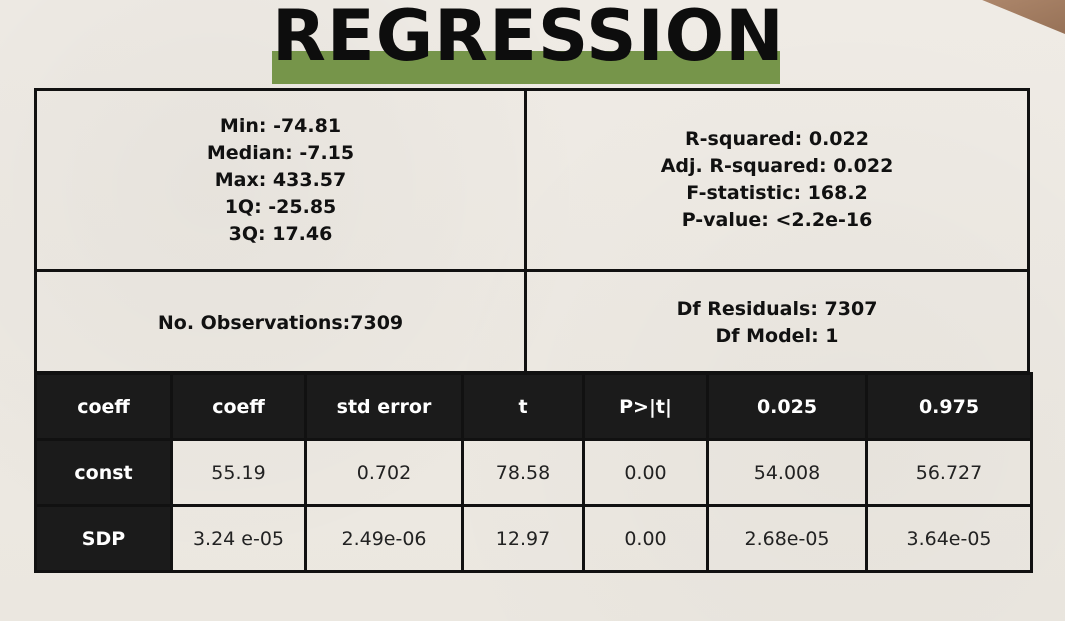 The image size is (1065, 621). Describe the element at coordinates (523, 538) in the screenshot. I see `table-cell: 12.97` at that location.